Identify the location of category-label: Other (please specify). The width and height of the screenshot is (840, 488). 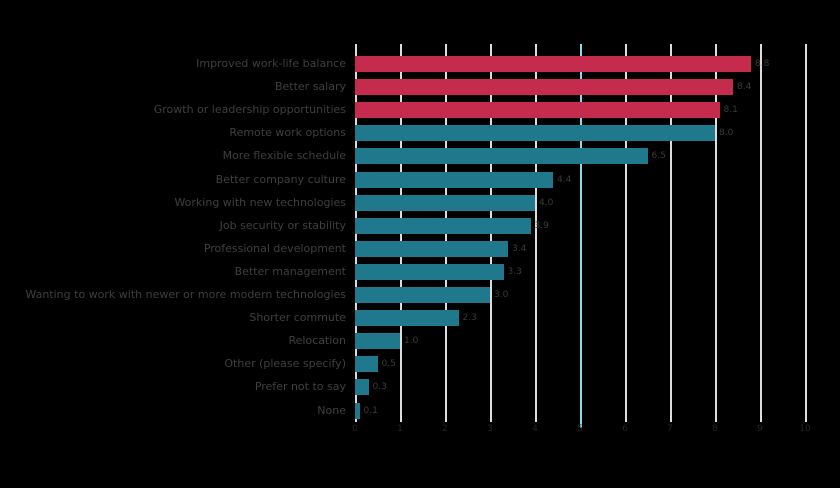
(285, 364).